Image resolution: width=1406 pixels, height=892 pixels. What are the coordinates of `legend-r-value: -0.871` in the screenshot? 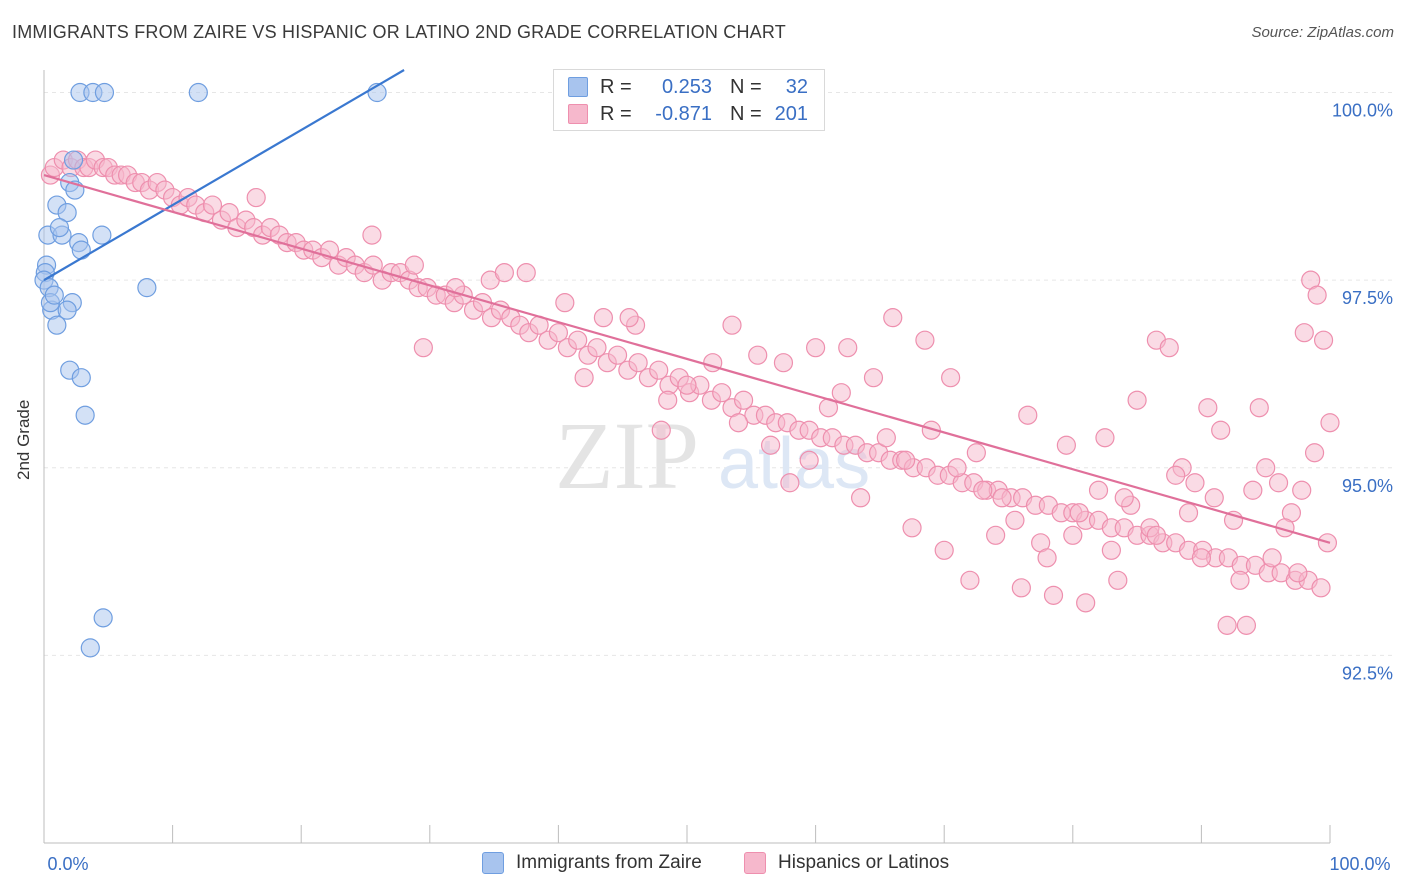 It's located at (683, 113).